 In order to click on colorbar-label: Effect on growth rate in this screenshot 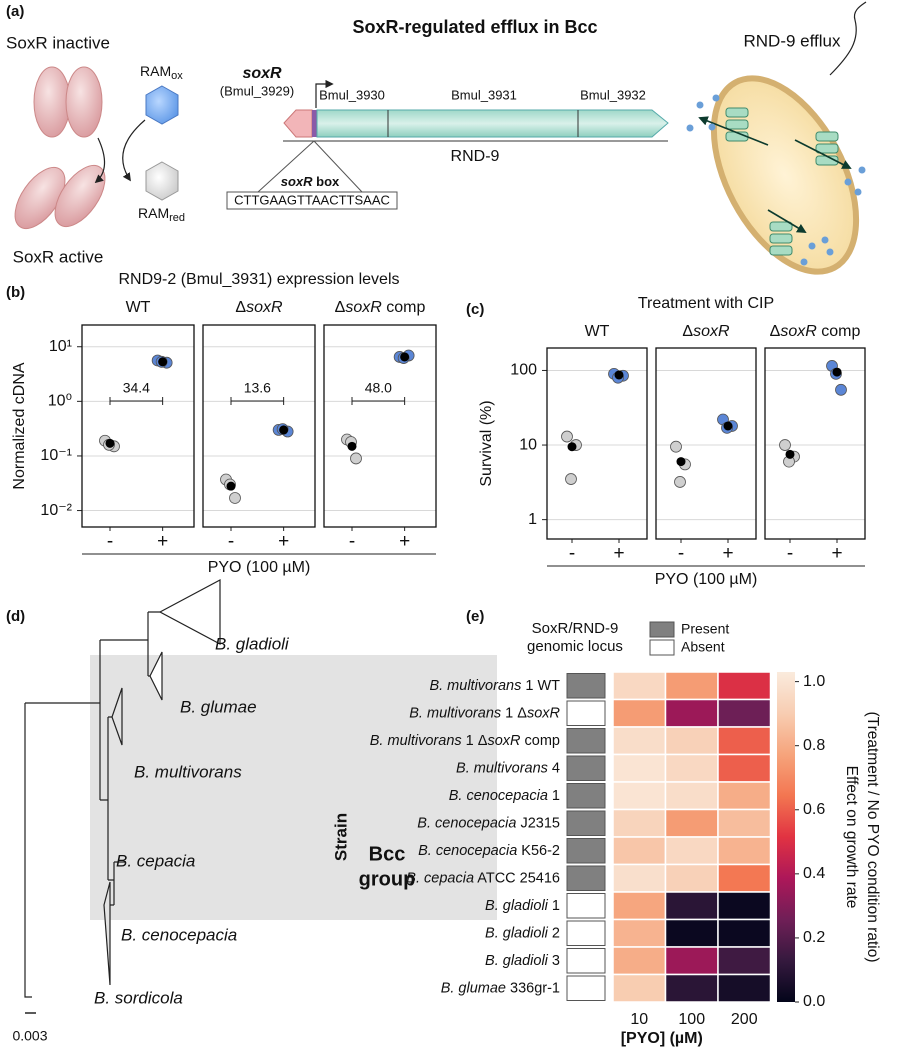, I will do `click(851, 837)`.